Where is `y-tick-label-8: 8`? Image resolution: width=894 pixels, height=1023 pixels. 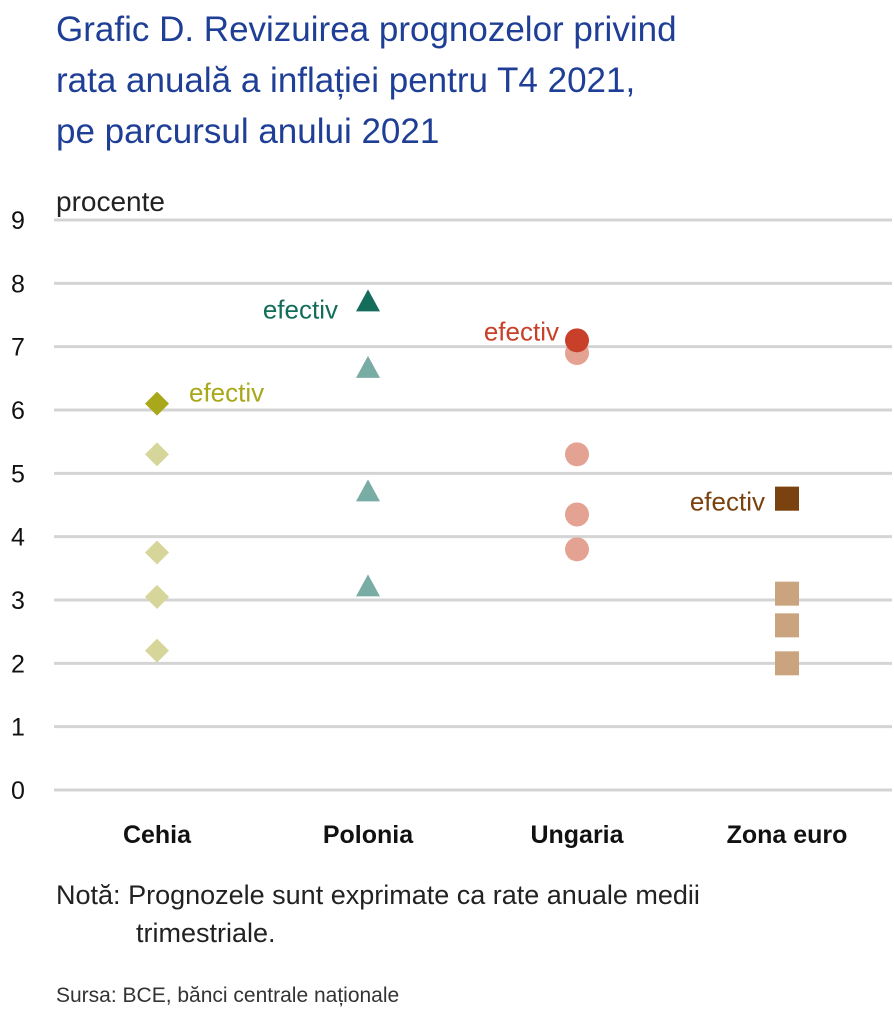 y-tick-label-8: 8 is located at coordinates (18, 284).